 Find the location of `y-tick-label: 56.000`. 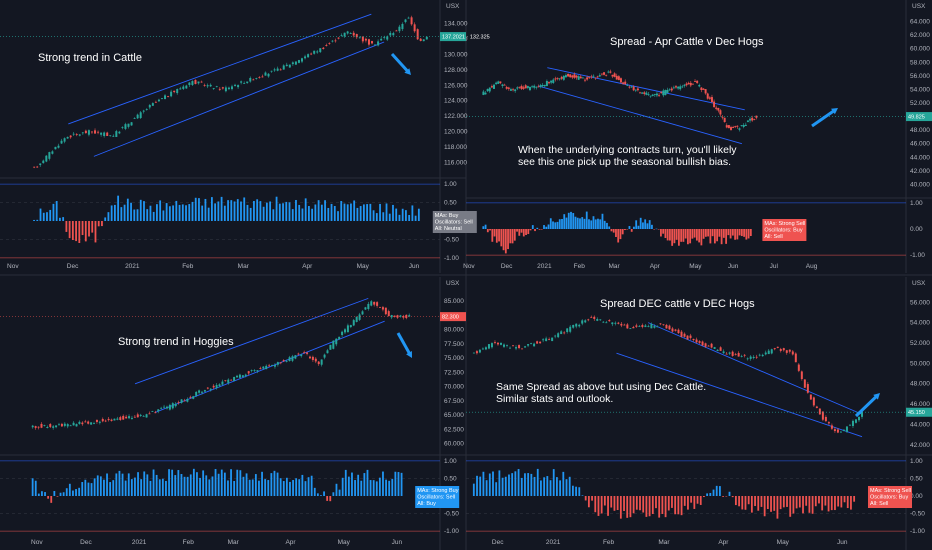

y-tick-label: 56.000 is located at coordinates (920, 76).